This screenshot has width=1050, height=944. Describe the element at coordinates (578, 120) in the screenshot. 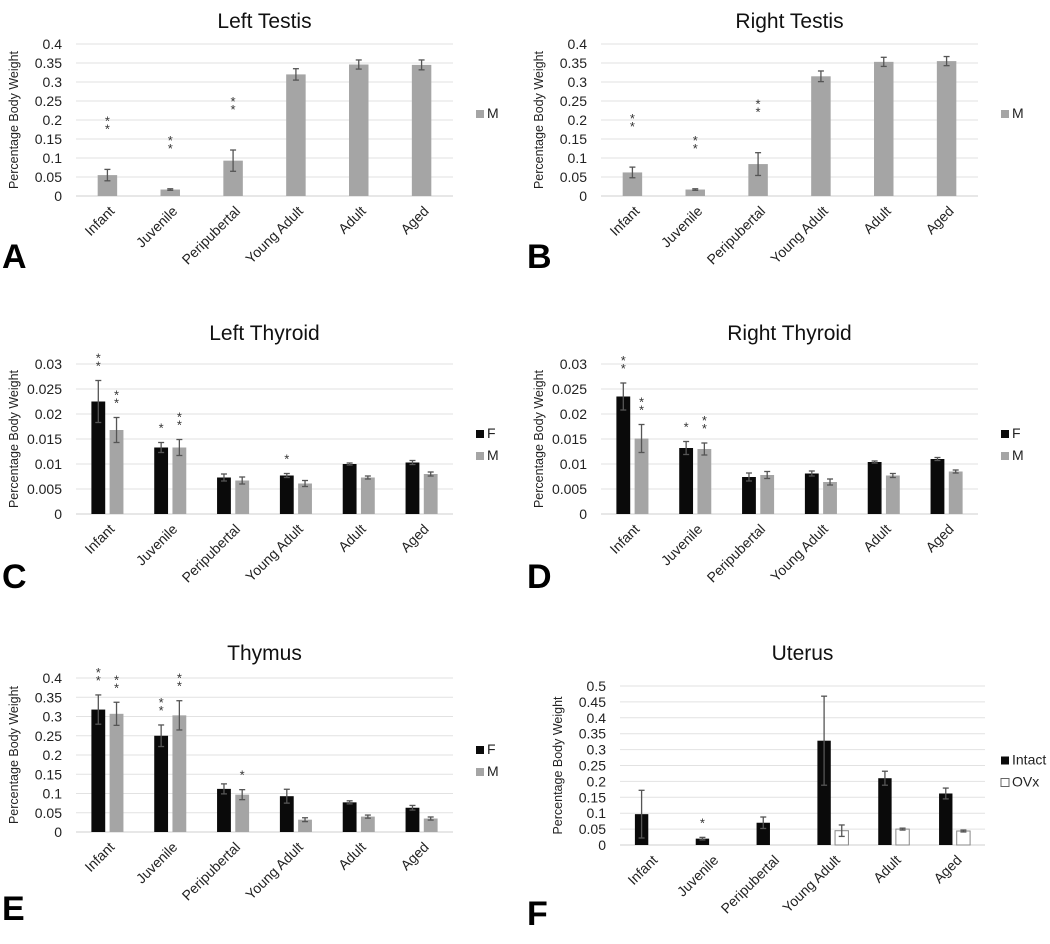

I see `y-tick-label: 0.2` at that location.